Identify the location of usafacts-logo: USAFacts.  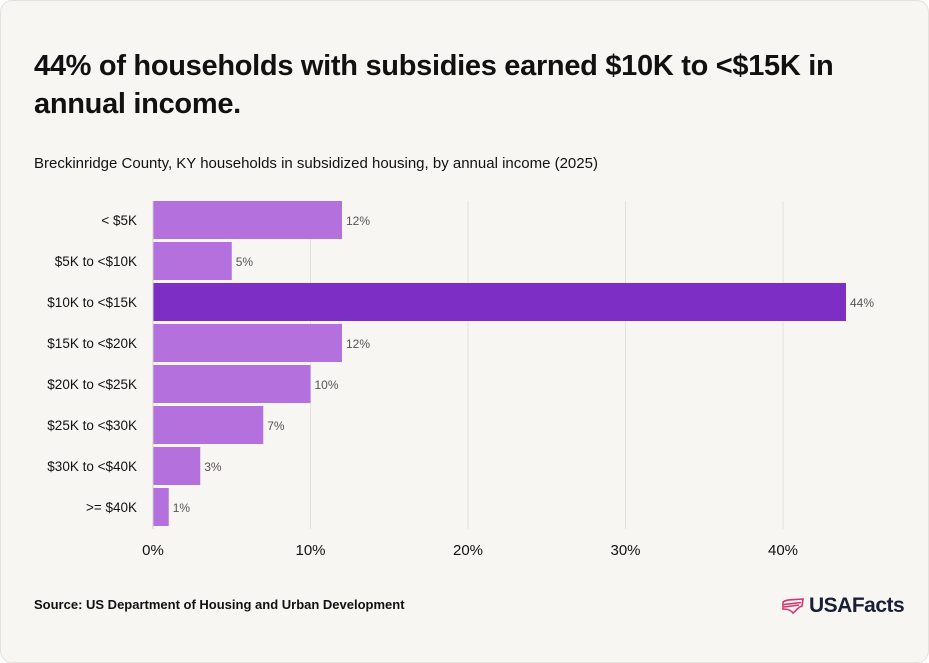
(843, 606).